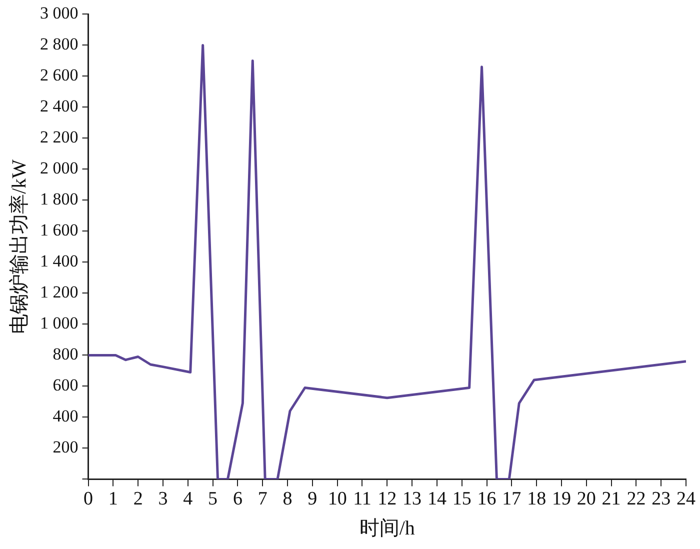  What do you see at coordinates (686, 499) in the screenshot?
I see `x-tick-label: 24` at bounding box center [686, 499].